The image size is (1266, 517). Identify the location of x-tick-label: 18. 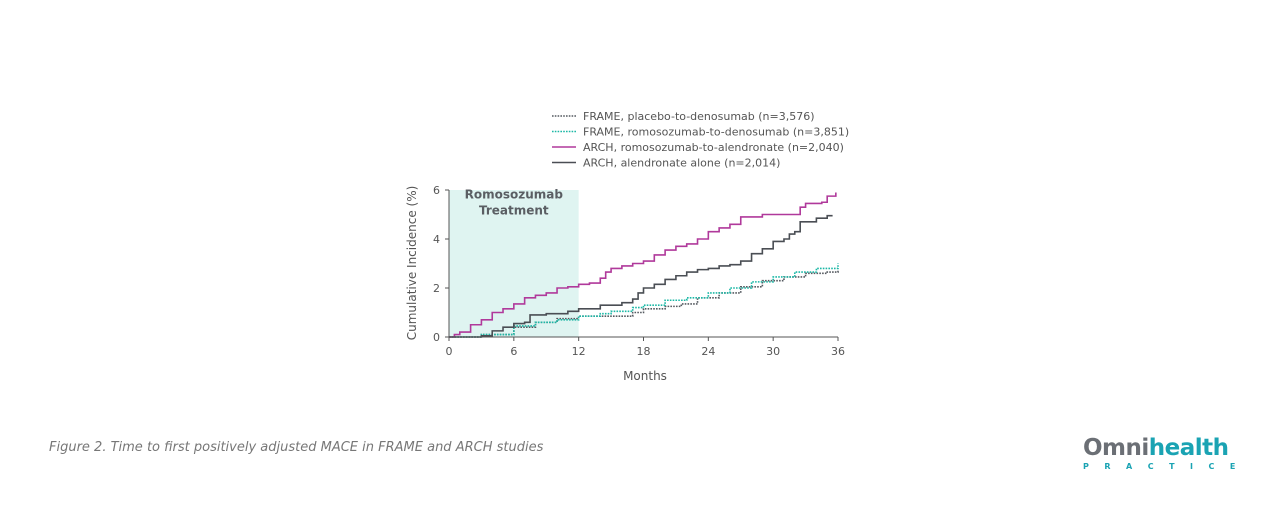
(644, 351).